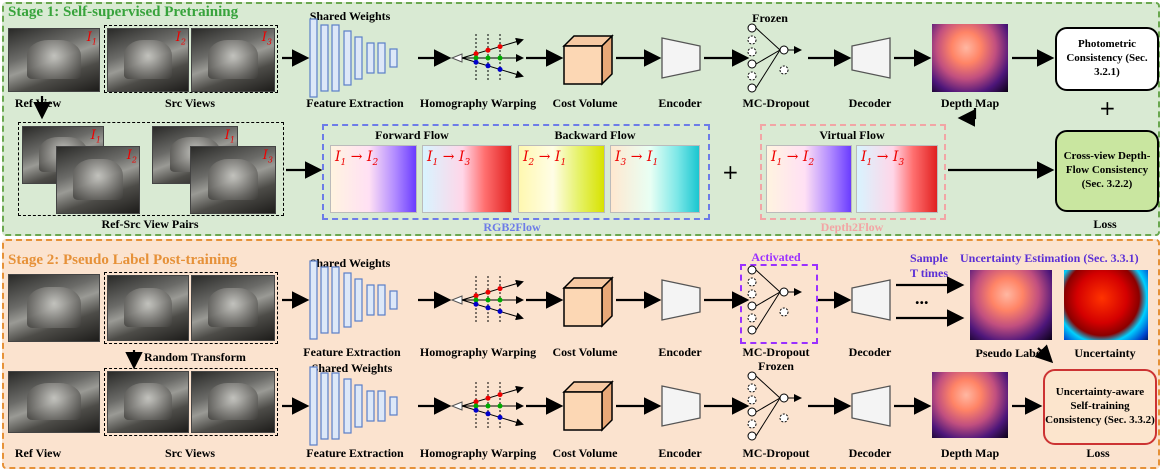 The image size is (1162, 469). Describe the element at coordinates (929, 265) in the screenshot. I see `sample-label: Sample T times` at that location.